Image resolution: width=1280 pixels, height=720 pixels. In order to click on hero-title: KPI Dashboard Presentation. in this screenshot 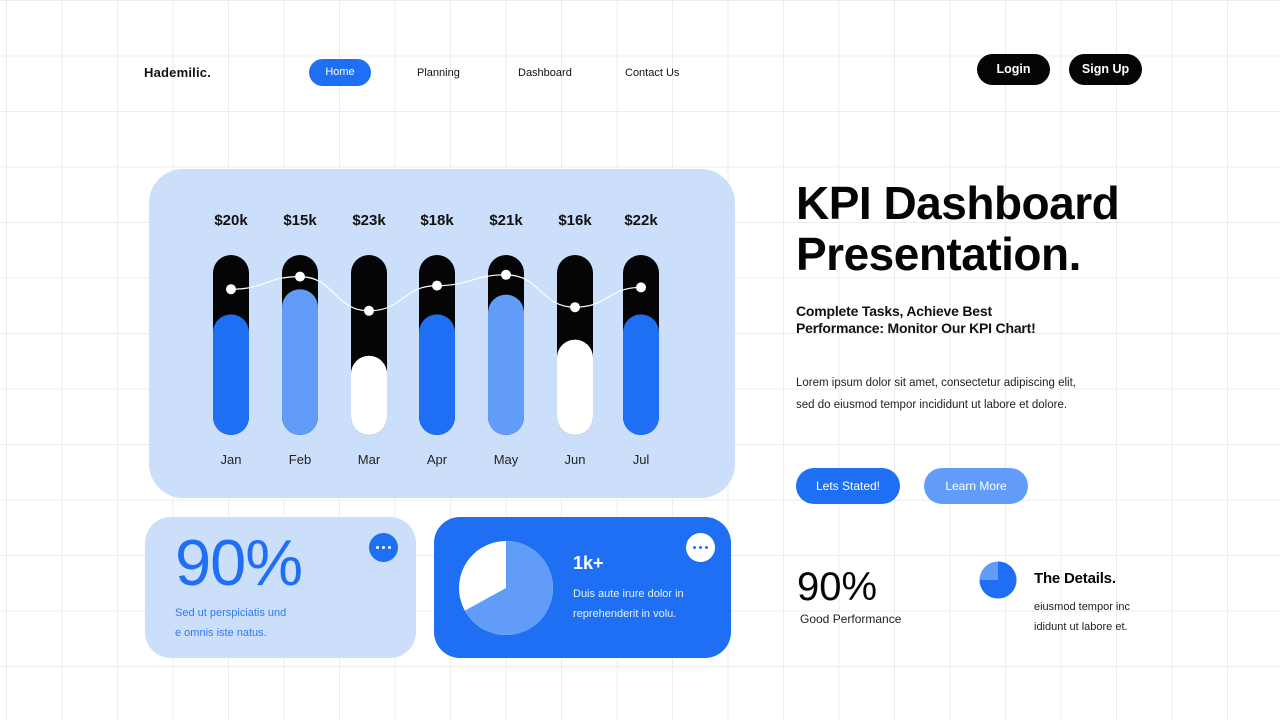, I will do `click(958, 228)`.